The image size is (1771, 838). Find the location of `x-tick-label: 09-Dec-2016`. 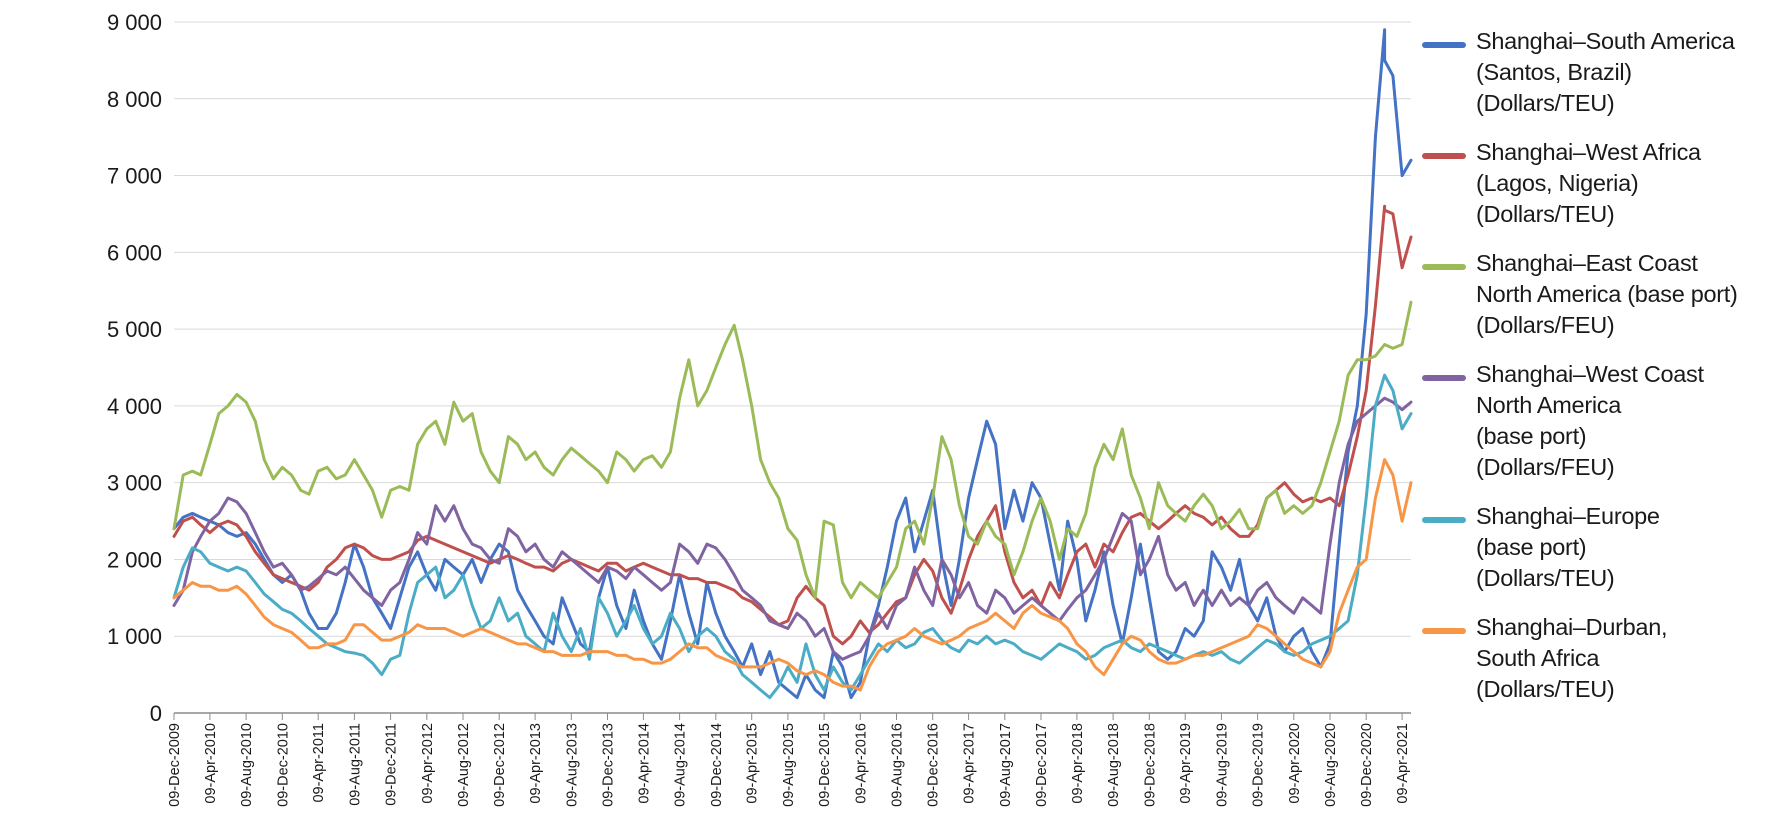

x-tick-label: 09-Dec-2016 is located at coordinates (934, 765).